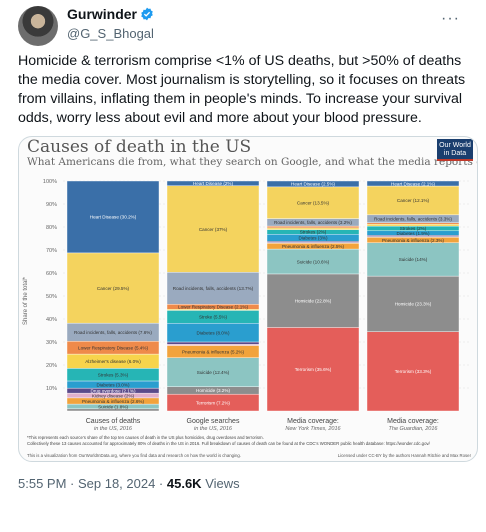 This screenshot has width=486, height=532. What do you see at coordinates (113, 384) in the screenshot?
I see `segment-label: Diabetes (3.0%)` at bounding box center [113, 384].